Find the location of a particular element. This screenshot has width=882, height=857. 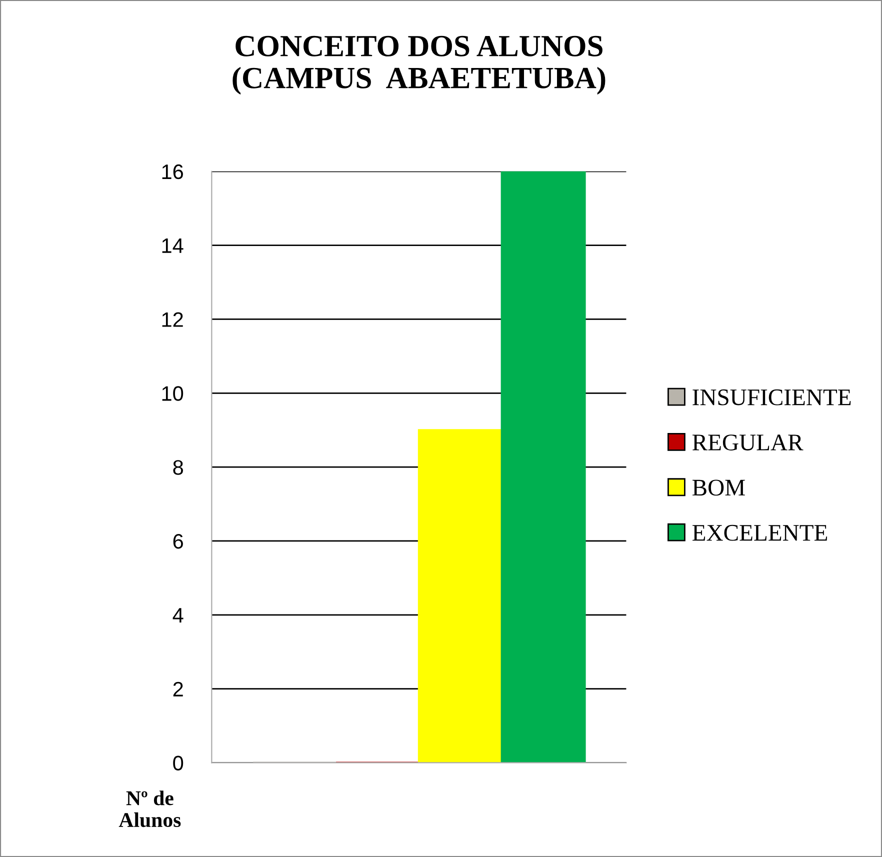

y-tick-label: 14 is located at coordinates (173, 245).